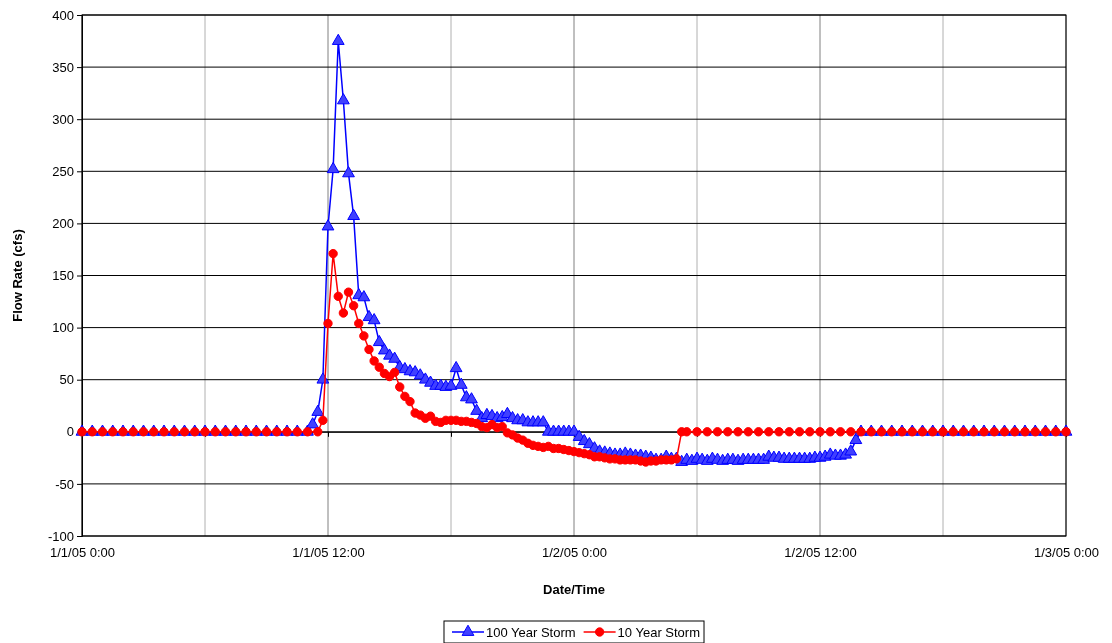 This screenshot has height=643, width=1112. Describe the element at coordinates (60, 536) in the screenshot. I see `y-tick-label: -100` at that location.